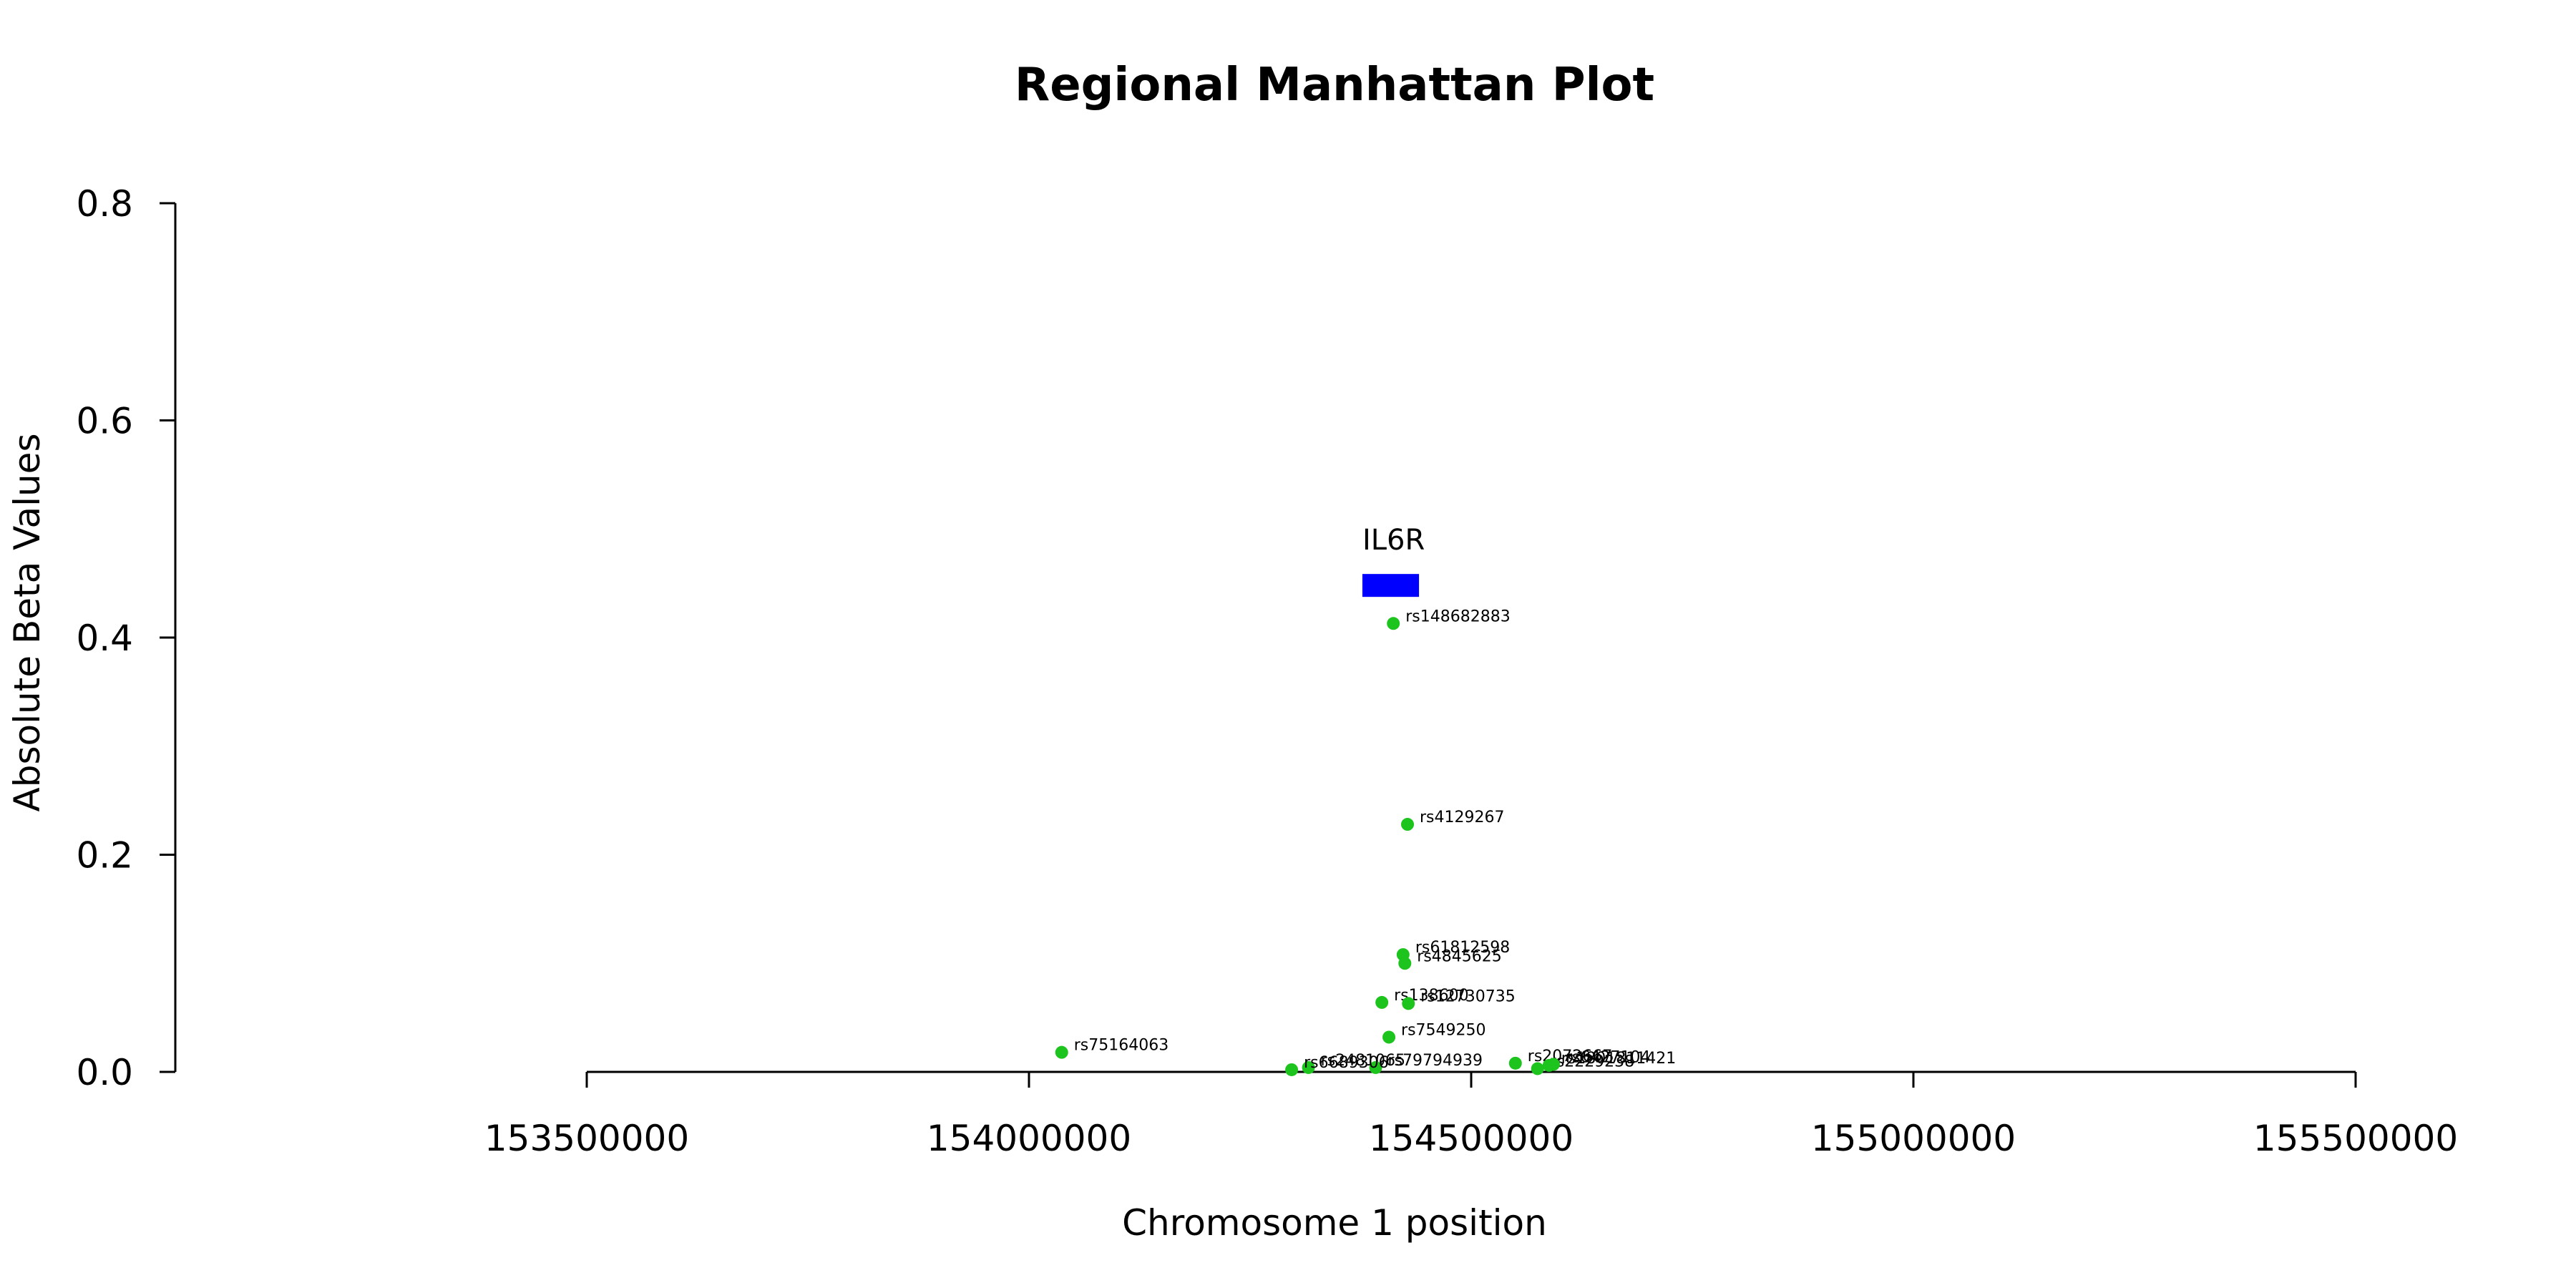 This screenshot has height=1288, width=2576. Describe the element at coordinates (104, 638) in the screenshot. I see `y-tick-label: 0.4` at that location.